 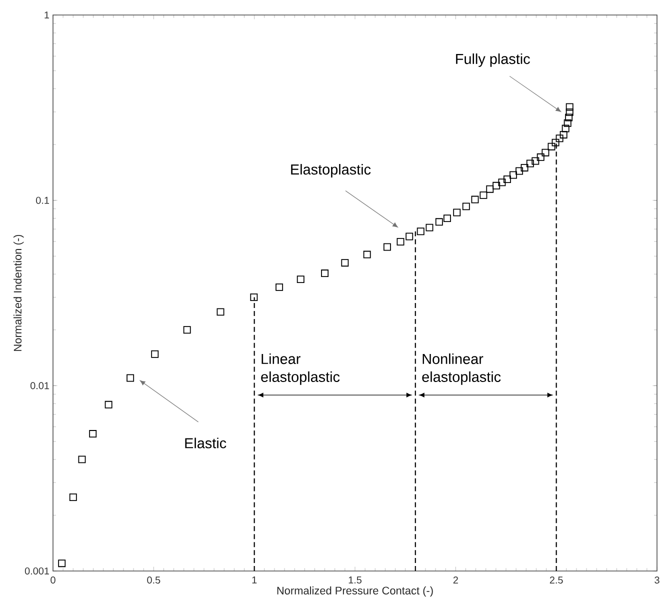 What do you see at coordinates (300, 369) in the screenshot?
I see `annotation: Linear elastoplastic` at bounding box center [300, 369].